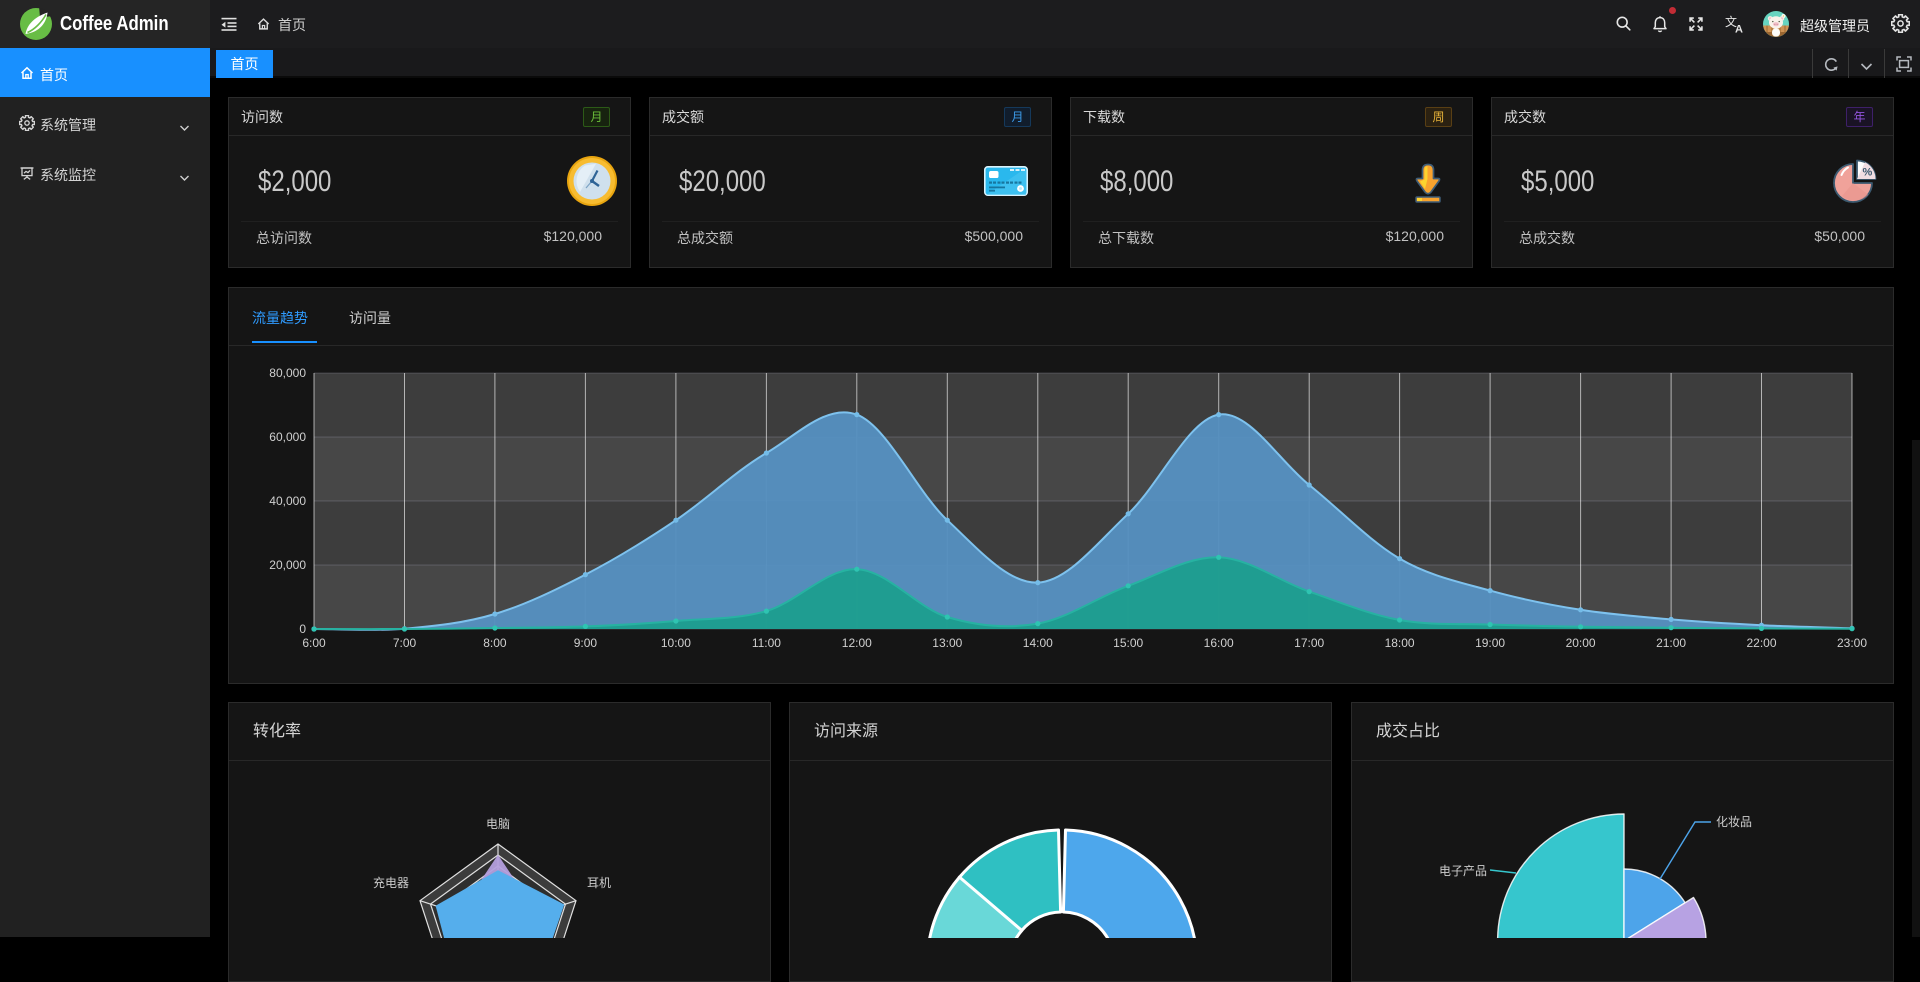 This screenshot has width=1920, height=982. What do you see at coordinates (947, 643) in the screenshot?
I see `svg-text: 13:00` at bounding box center [947, 643].